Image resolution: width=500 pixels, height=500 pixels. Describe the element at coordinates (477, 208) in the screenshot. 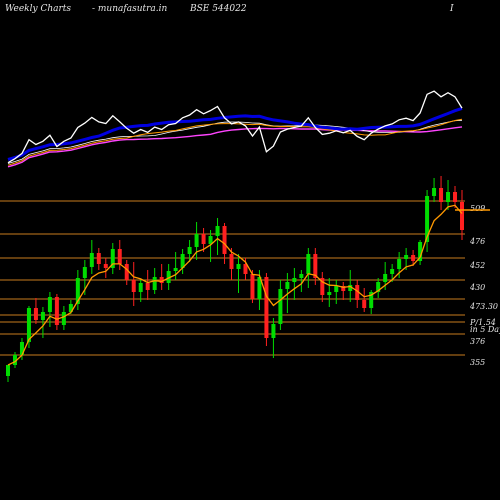

I see `level-label: 509` at that location.